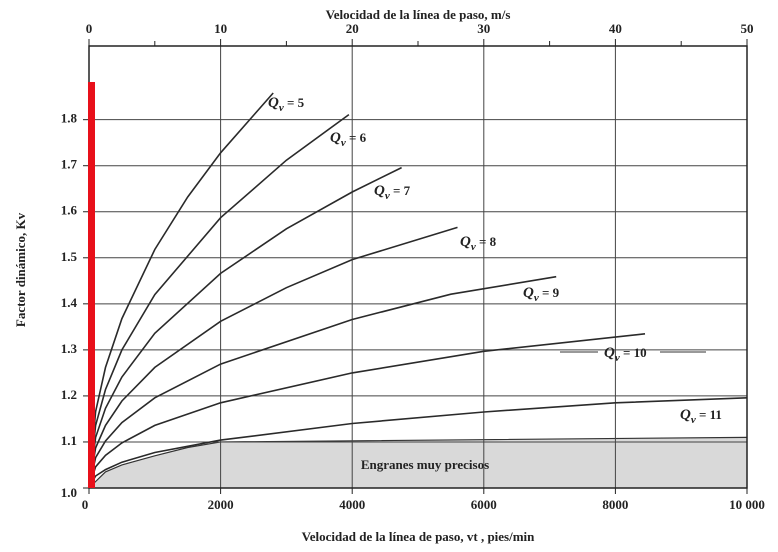  I want to click on curve-label: Qv = 9, so click(541, 294).